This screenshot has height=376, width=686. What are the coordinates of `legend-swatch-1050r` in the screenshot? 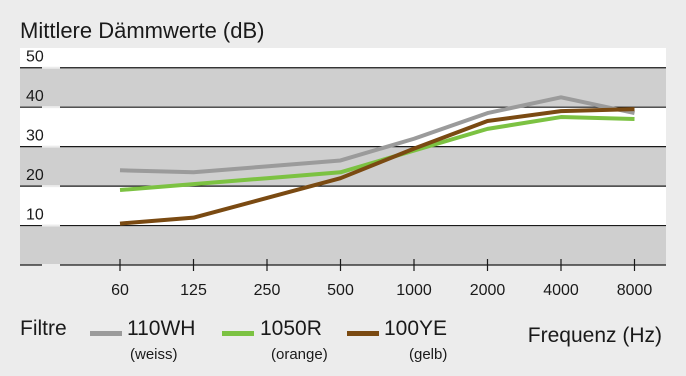 It's located at (238, 333).